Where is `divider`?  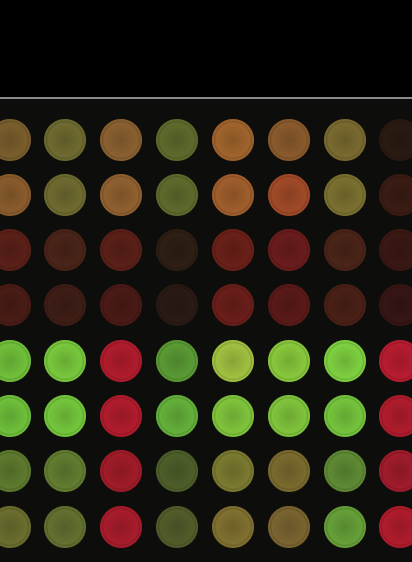
divider is located at coordinates (206, 98).